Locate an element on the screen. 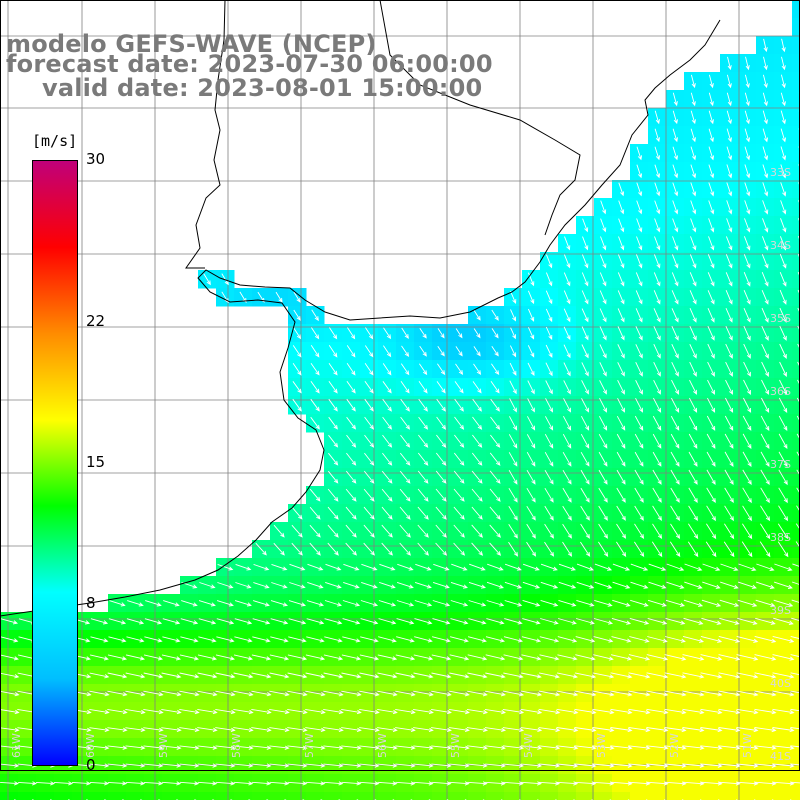 The image size is (800, 800). river-border-line is located at coordinates (205, 134).